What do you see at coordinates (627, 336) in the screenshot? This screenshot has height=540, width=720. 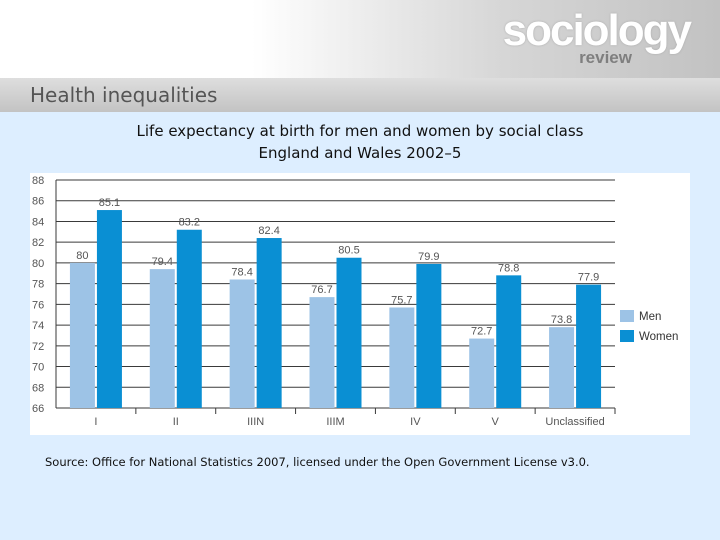 I see `legend-swatch-women` at bounding box center [627, 336].